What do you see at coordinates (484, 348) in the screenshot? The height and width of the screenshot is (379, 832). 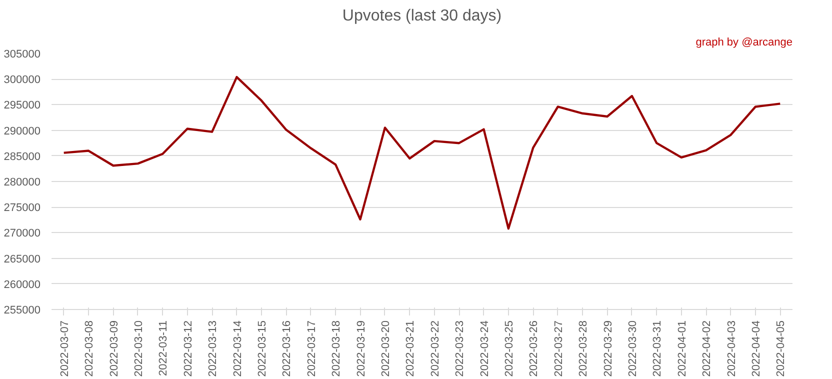 I see `x-tick-label: 2022-03-24` at bounding box center [484, 348].